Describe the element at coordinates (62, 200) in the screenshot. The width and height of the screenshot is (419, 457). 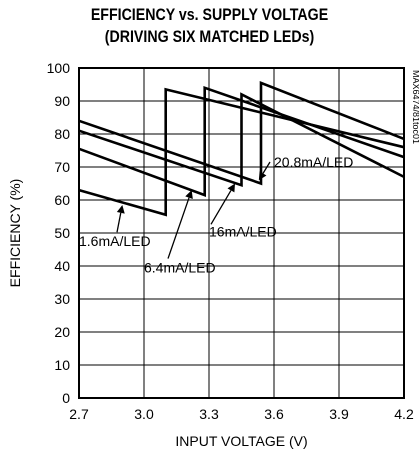
I see `y-tick-label-6: 60` at that location.